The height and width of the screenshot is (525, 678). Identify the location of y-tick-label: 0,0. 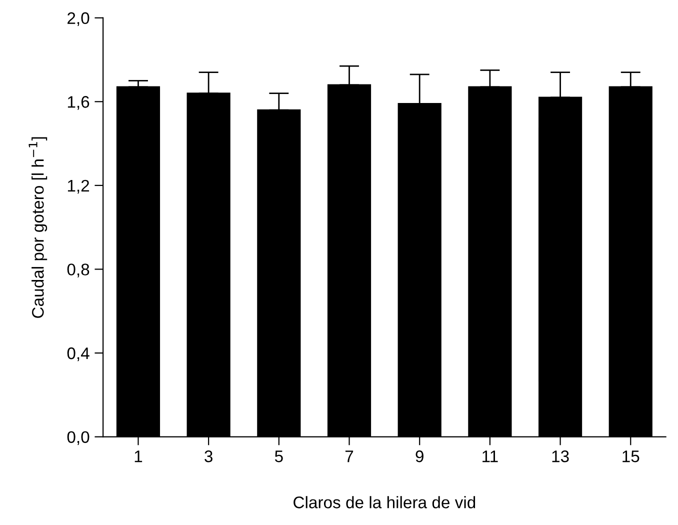
(78, 438).